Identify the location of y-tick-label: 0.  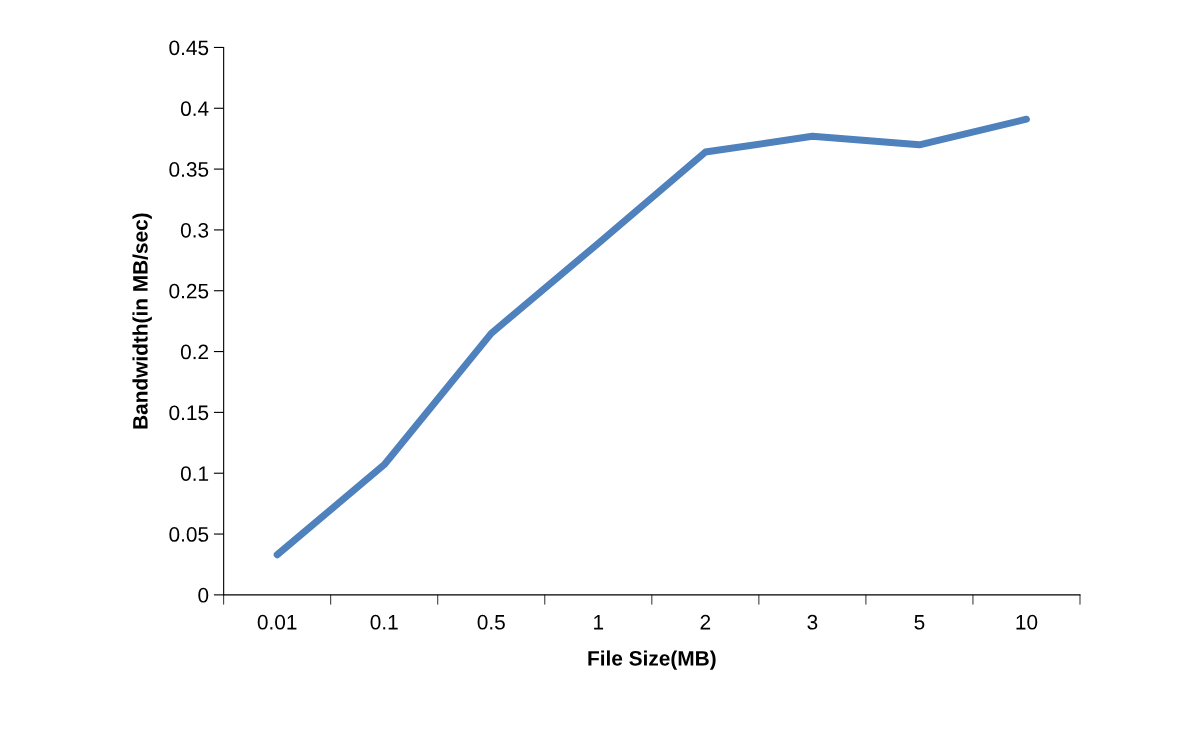
(203, 595).